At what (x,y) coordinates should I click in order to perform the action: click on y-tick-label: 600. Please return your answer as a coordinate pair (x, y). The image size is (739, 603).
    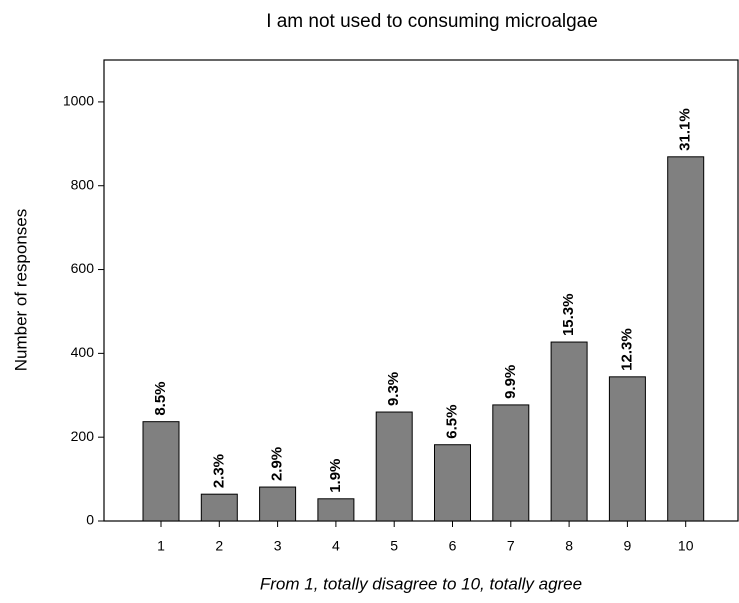
    Looking at the image, I should click on (83, 268).